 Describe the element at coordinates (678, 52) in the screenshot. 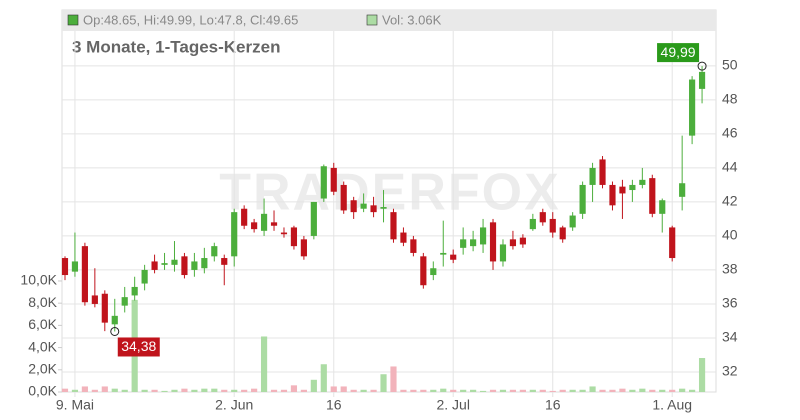

I see `annotation-label: 49,99` at that location.